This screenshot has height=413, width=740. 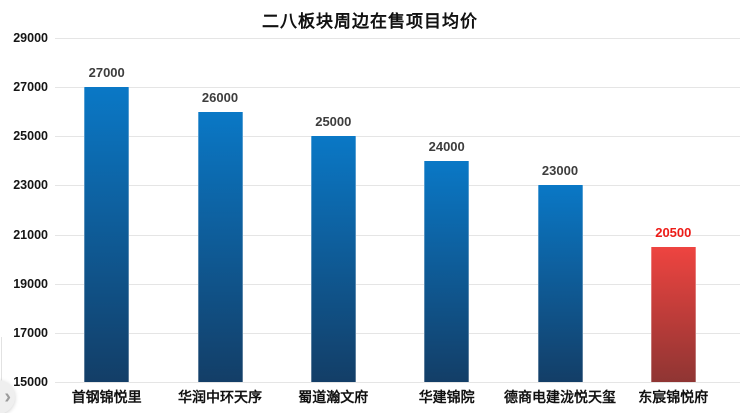 What do you see at coordinates (30, 38) in the screenshot?
I see `y-axis-tick-label: 29000` at bounding box center [30, 38].